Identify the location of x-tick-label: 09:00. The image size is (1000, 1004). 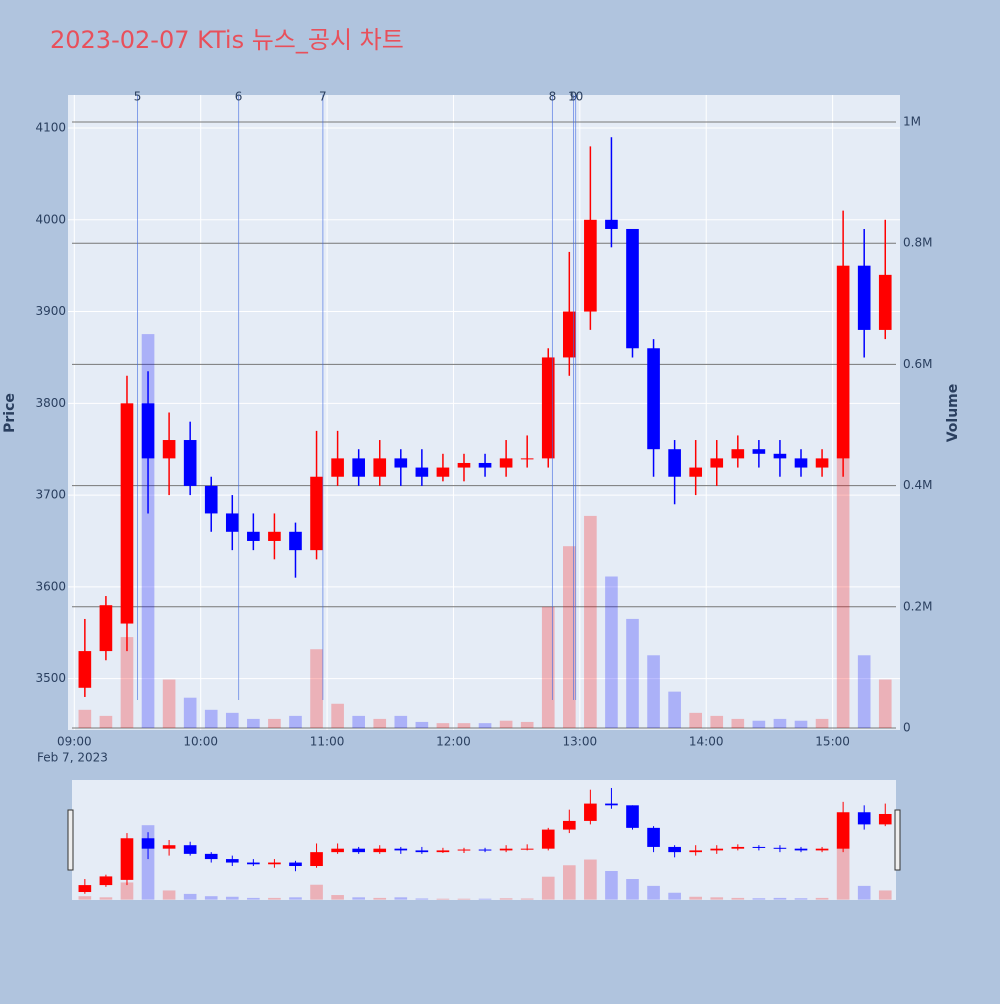
(74, 742).